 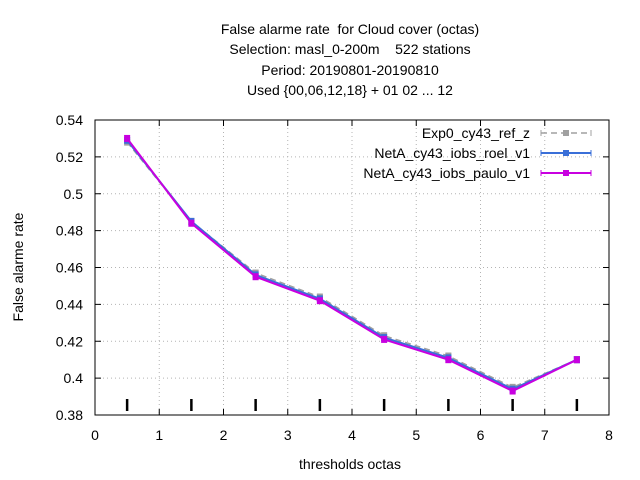 I want to click on bottom-tick-marks, so click(x=352, y=405).